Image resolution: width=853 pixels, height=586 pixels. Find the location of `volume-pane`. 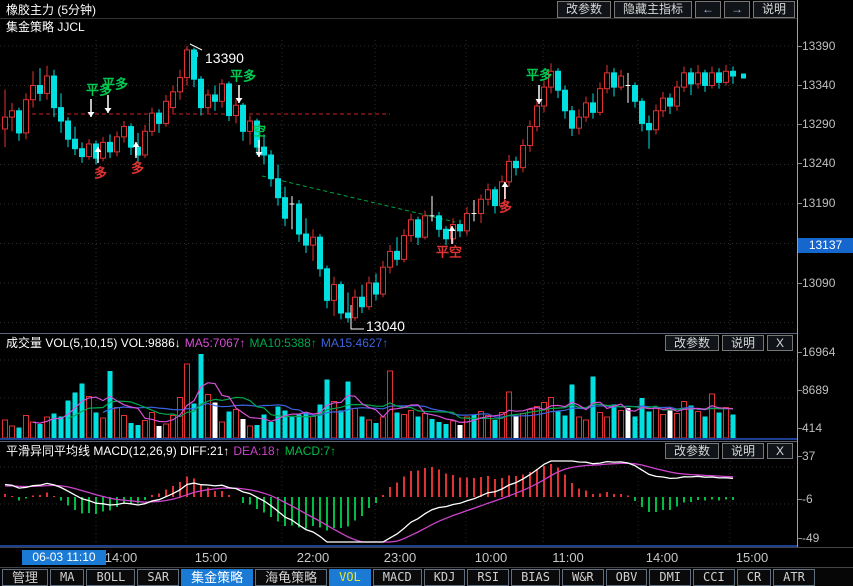

volume-pane is located at coordinates (369, 396).